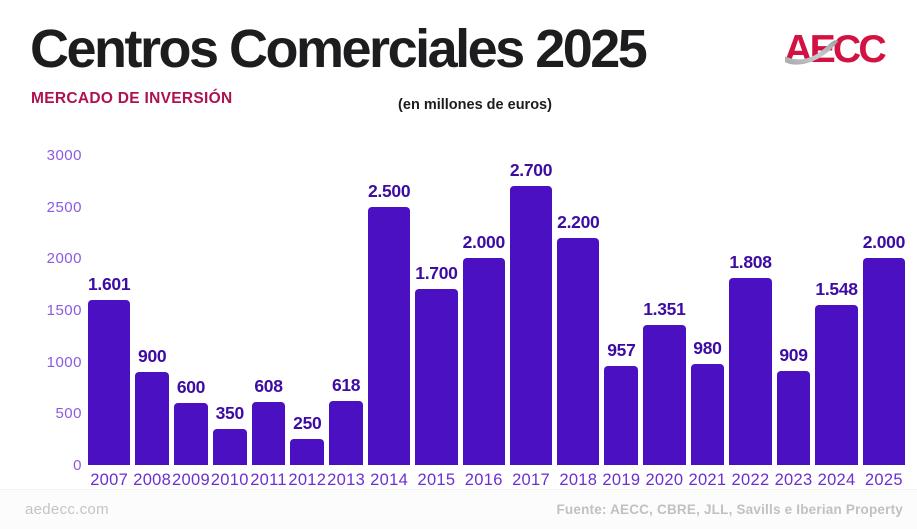  I want to click on bar-2021, so click(707, 414).